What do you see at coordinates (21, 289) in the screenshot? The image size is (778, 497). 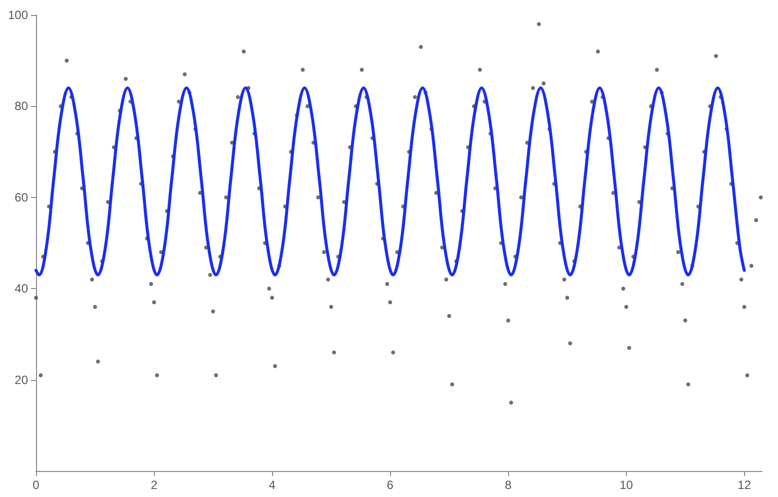 I see `y-tick-label: 40` at bounding box center [21, 289].